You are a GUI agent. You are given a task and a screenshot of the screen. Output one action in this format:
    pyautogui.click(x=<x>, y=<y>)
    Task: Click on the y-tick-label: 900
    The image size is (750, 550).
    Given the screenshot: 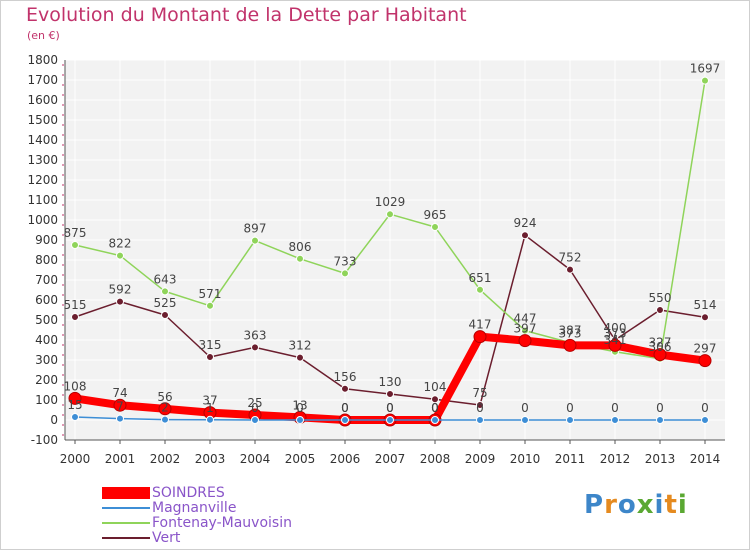 What is the action you would take?
    pyautogui.click(x=46, y=240)
    